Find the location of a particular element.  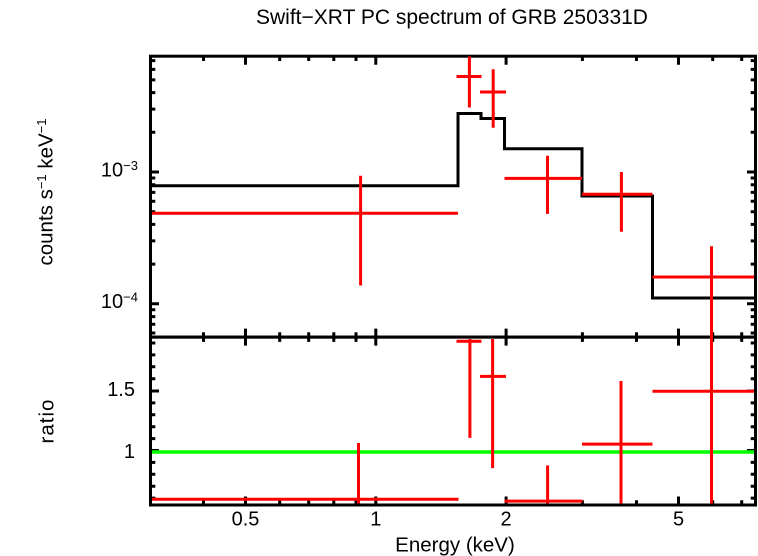

svg-text: 2 is located at coordinates (506, 520).